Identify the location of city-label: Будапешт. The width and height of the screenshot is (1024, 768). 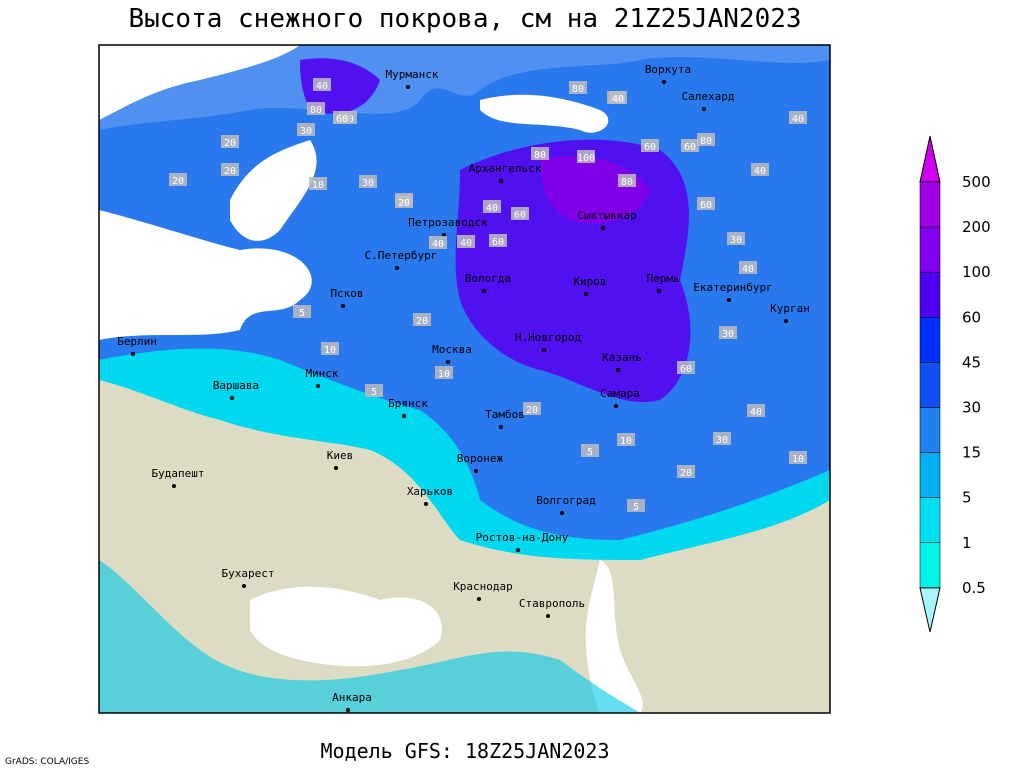
(178, 473).